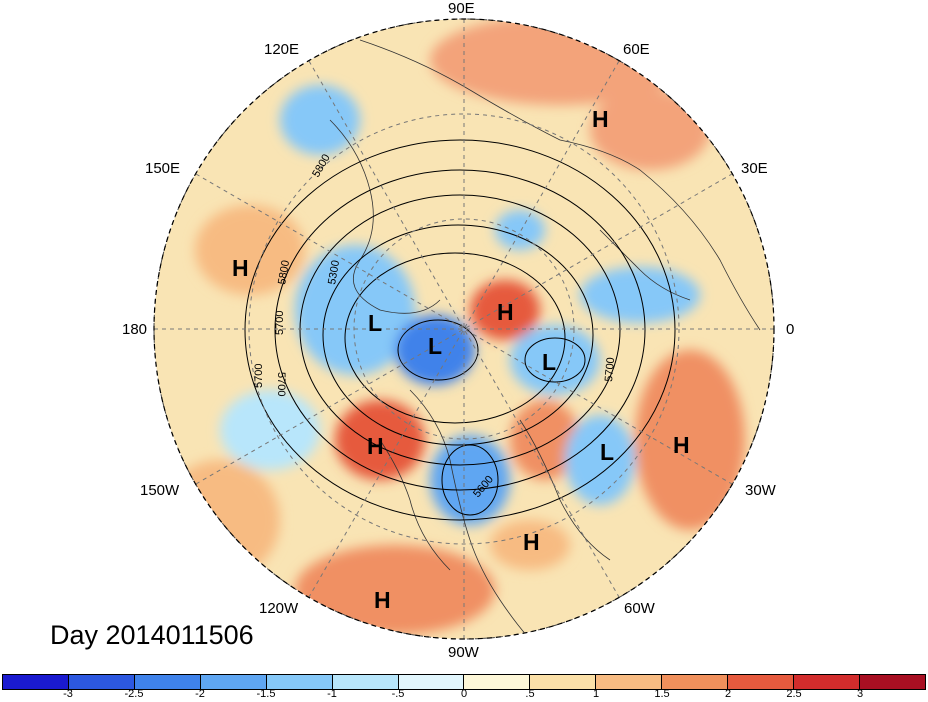  Describe the element at coordinates (398, 694) in the screenshot. I see `colorbar-tick-label: -.5` at that location.